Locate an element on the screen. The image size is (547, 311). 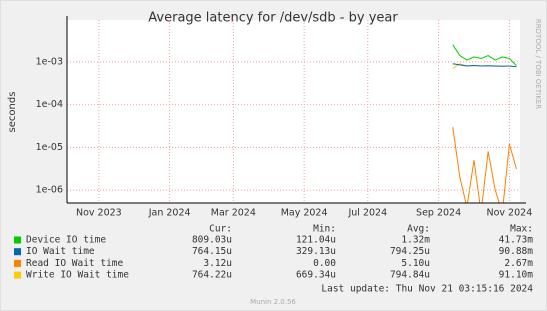
x-tick-label: Nov 2023 is located at coordinates (99, 213).